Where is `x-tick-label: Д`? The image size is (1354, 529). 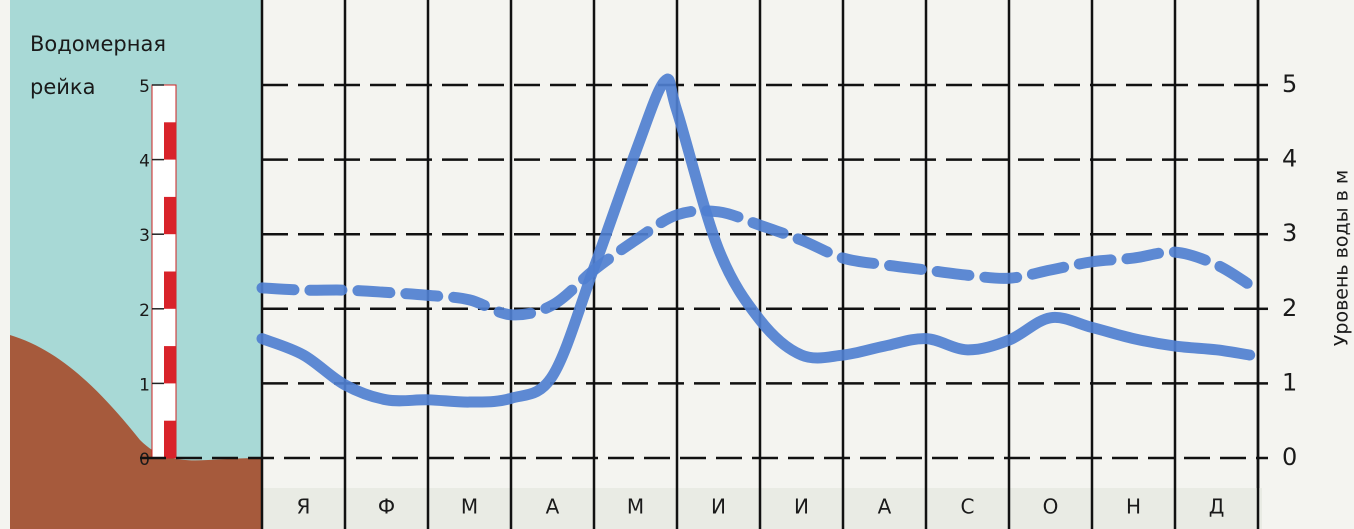 x-tick-label: Д is located at coordinates (1217, 507).